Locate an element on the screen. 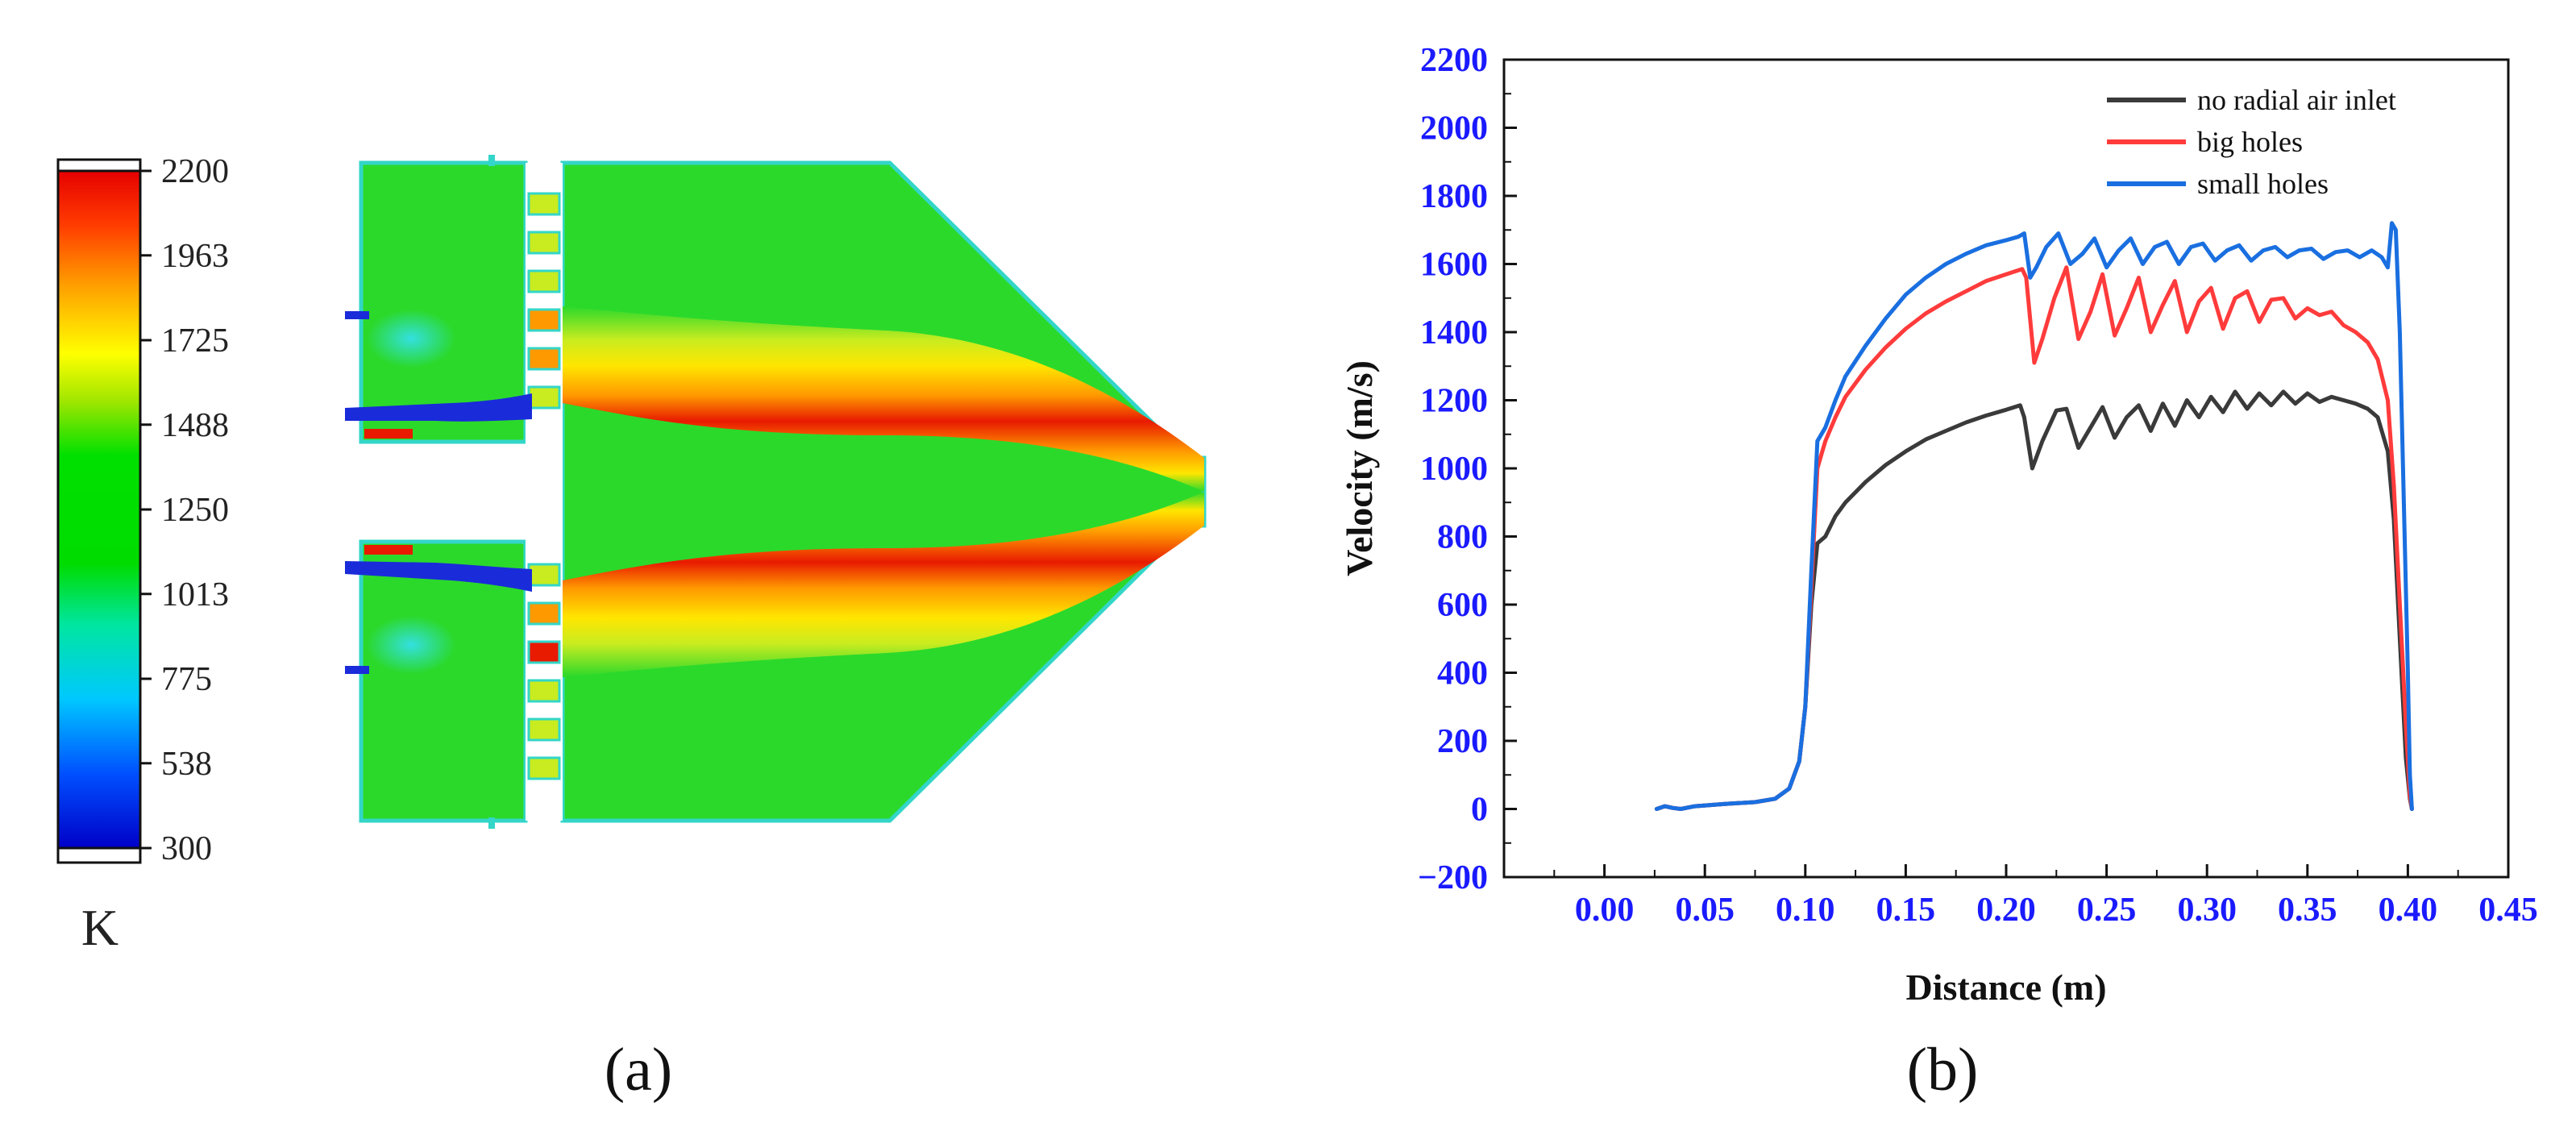  y-tick-label: −200 is located at coordinates (1453, 877).